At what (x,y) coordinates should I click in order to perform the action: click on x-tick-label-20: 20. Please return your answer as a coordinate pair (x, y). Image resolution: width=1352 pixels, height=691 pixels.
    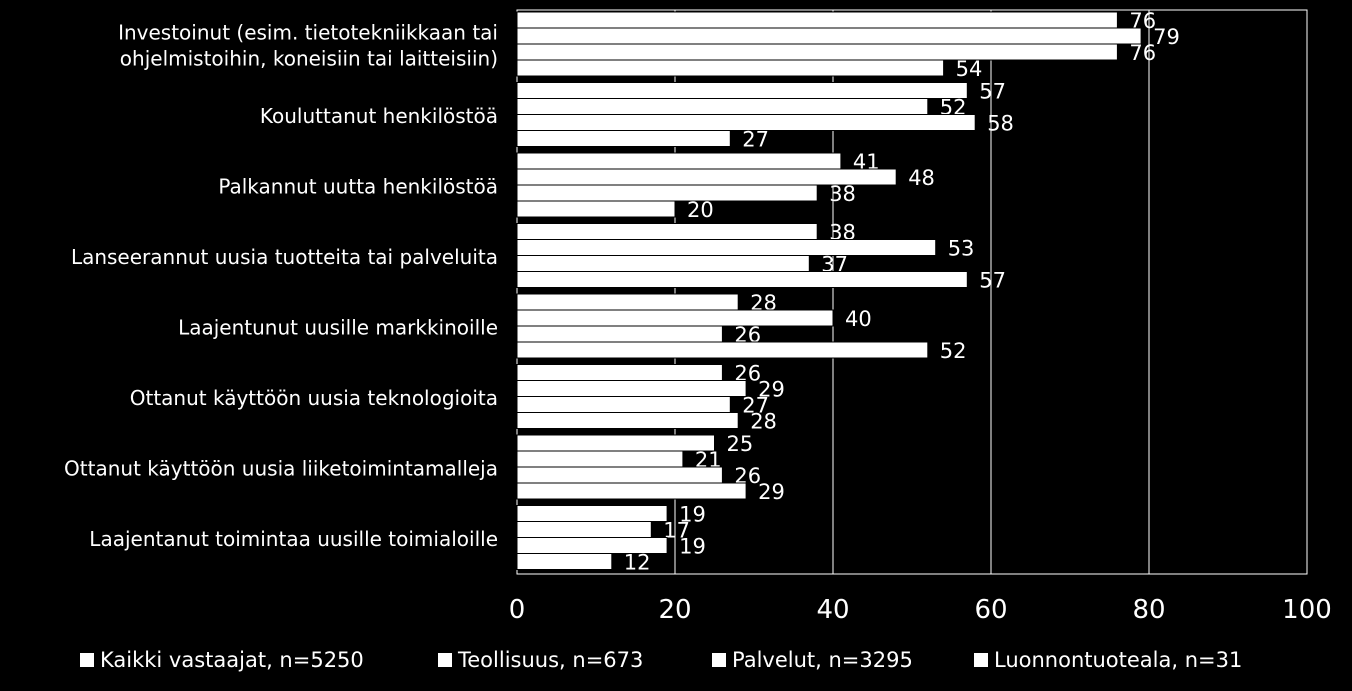
    Looking at the image, I should click on (674, 610).